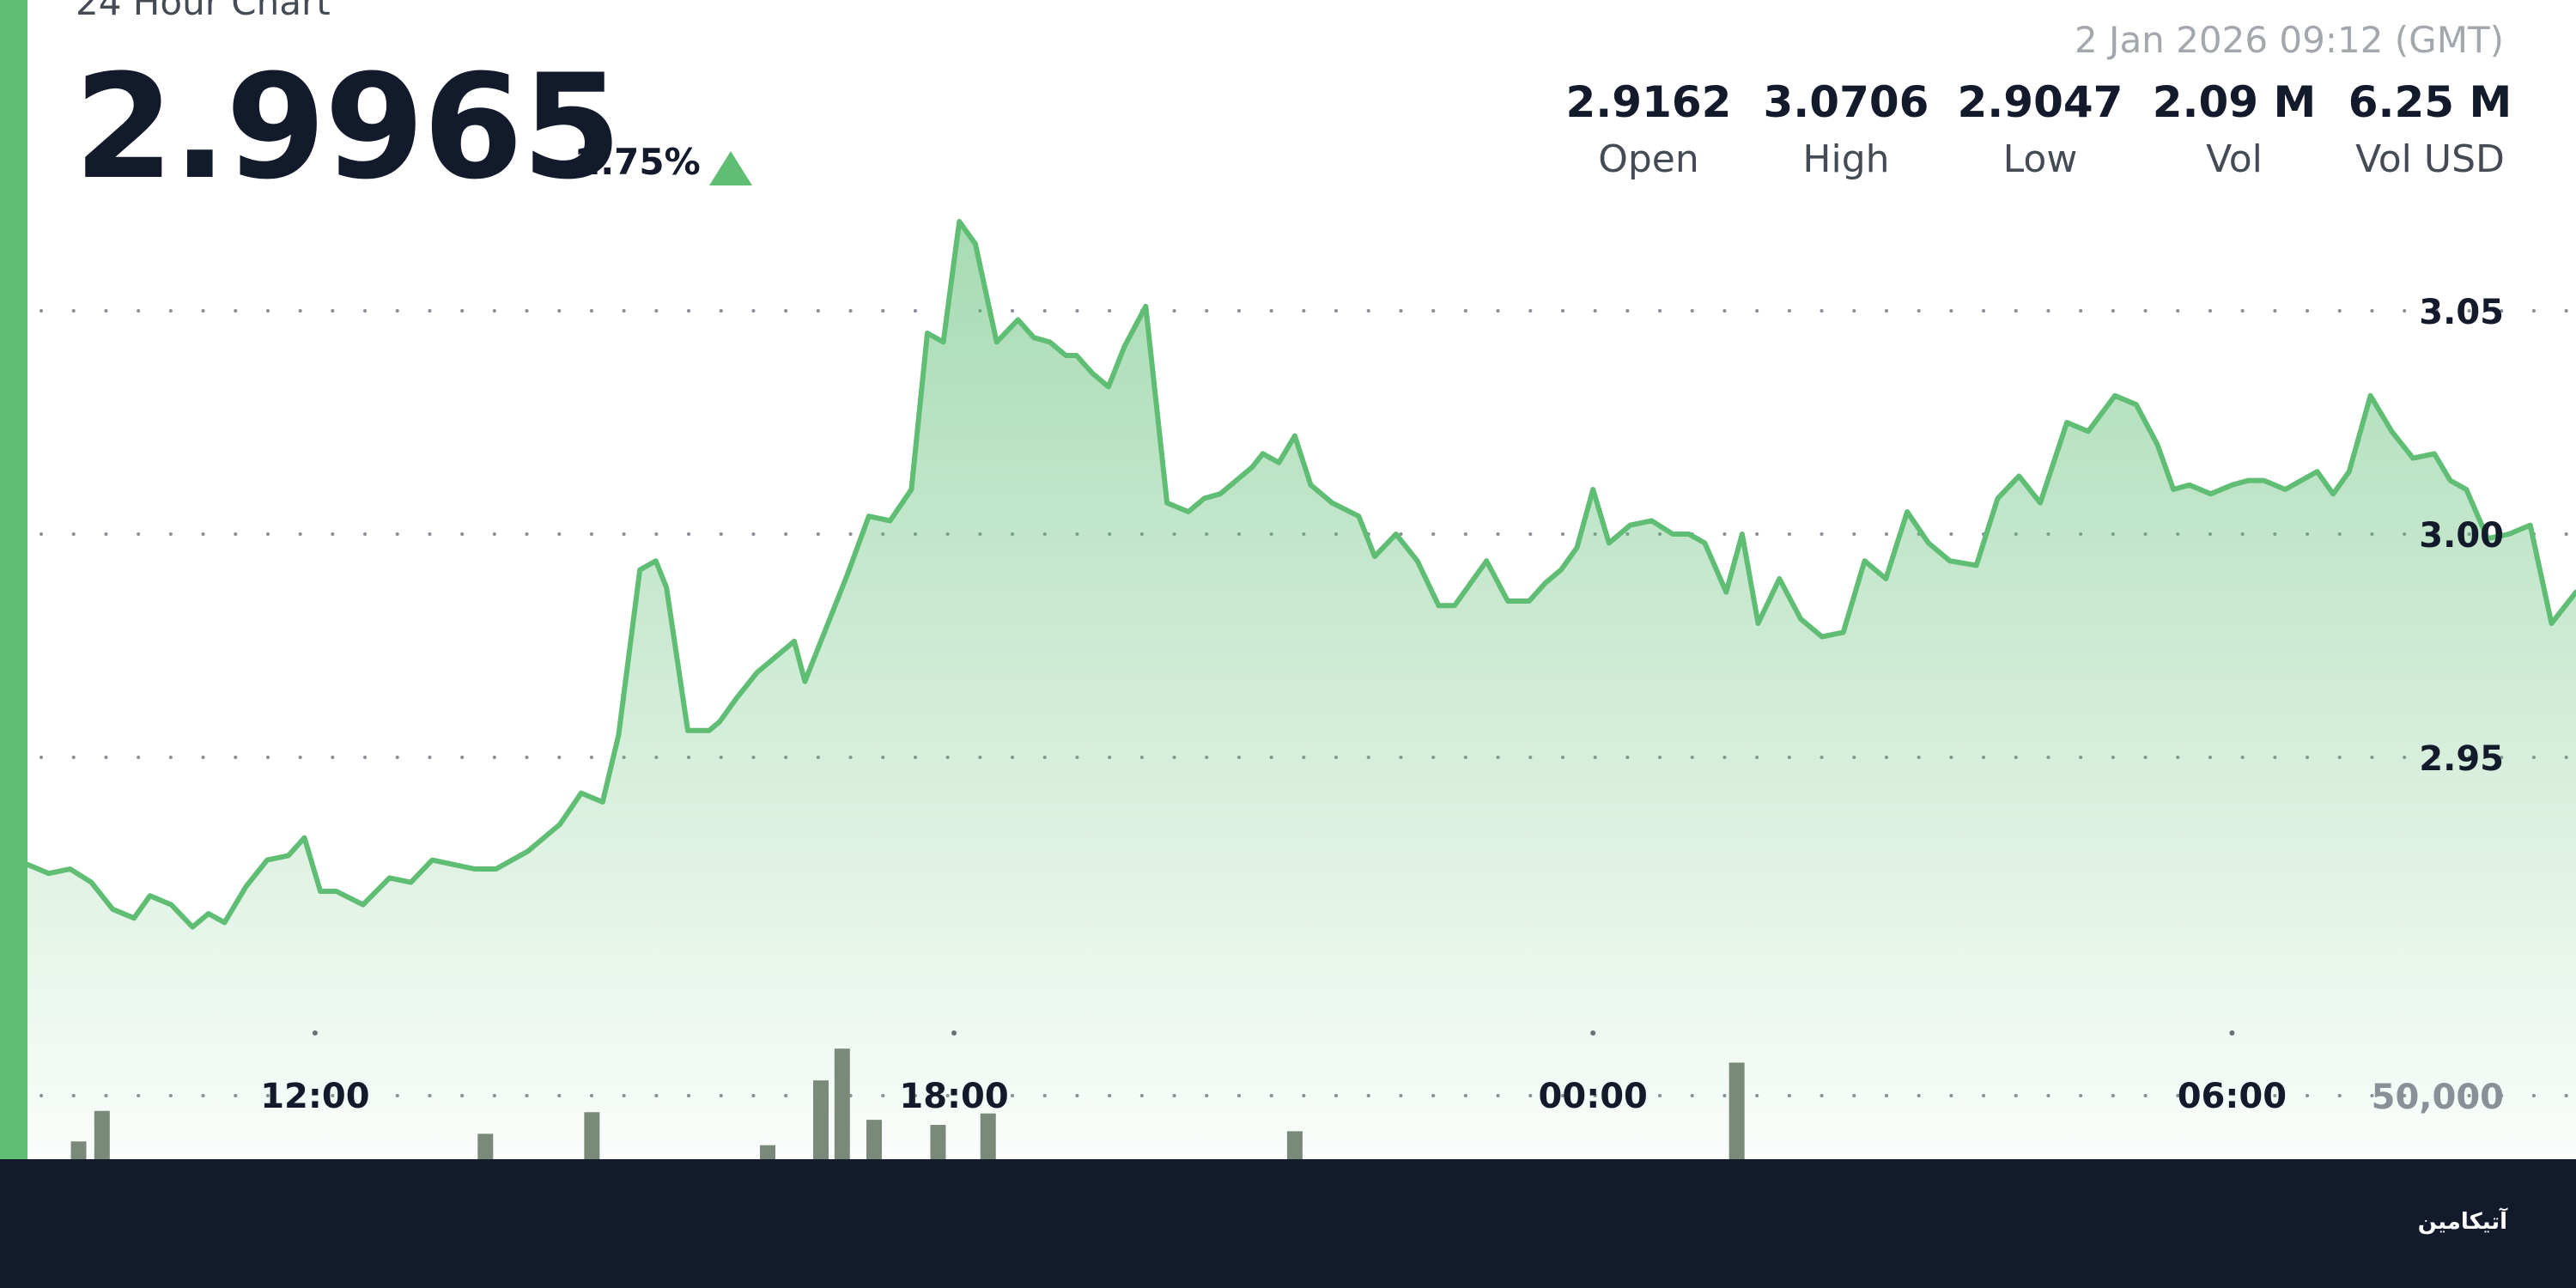 Image resolution: width=2576 pixels, height=1288 pixels. Describe the element at coordinates (1594, 1096) in the screenshot. I see `x-tick-label: 00:00` at that location.